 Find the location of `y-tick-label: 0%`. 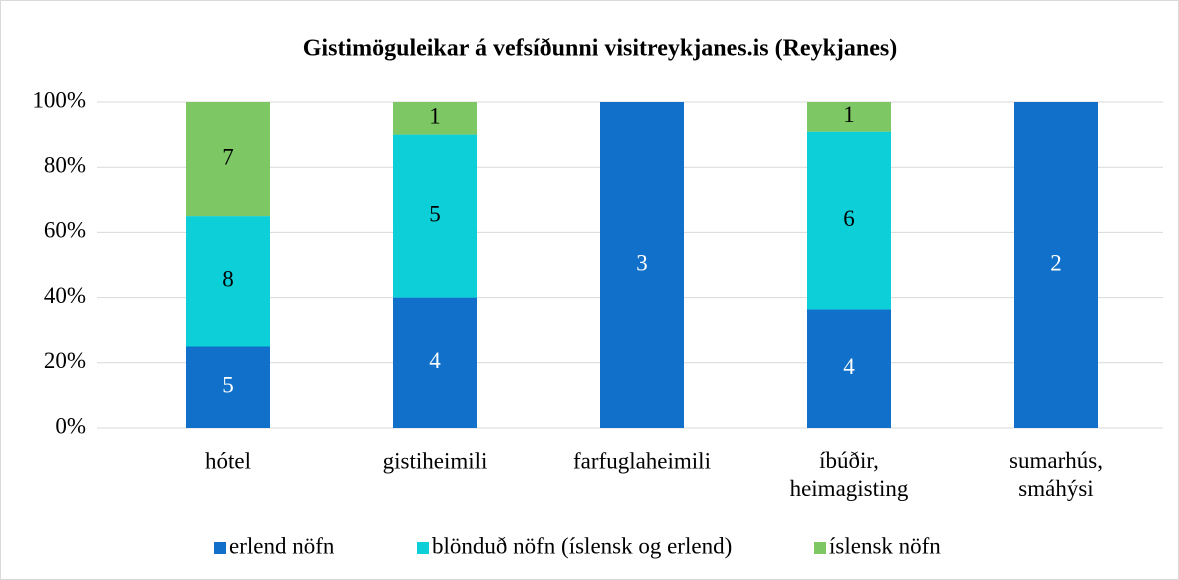

y-tick-label: 0% is located at coordinates (70, 425).